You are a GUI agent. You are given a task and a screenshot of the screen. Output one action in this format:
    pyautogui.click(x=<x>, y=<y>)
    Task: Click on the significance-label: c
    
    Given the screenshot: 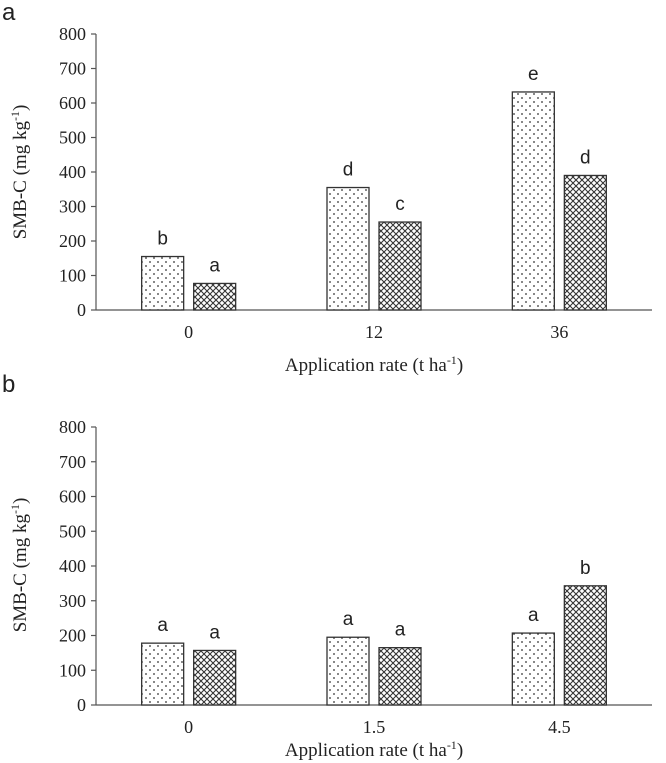 What is the action you would take?
    pyautogui.click(x=400, y=204)
    